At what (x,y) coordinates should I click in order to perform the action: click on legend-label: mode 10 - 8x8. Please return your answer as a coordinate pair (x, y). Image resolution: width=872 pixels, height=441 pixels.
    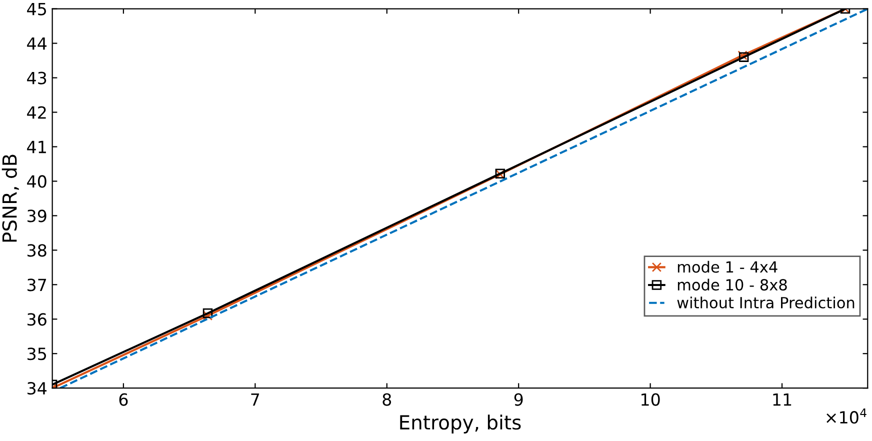
    Looking at the image, I should click on (732, 284).